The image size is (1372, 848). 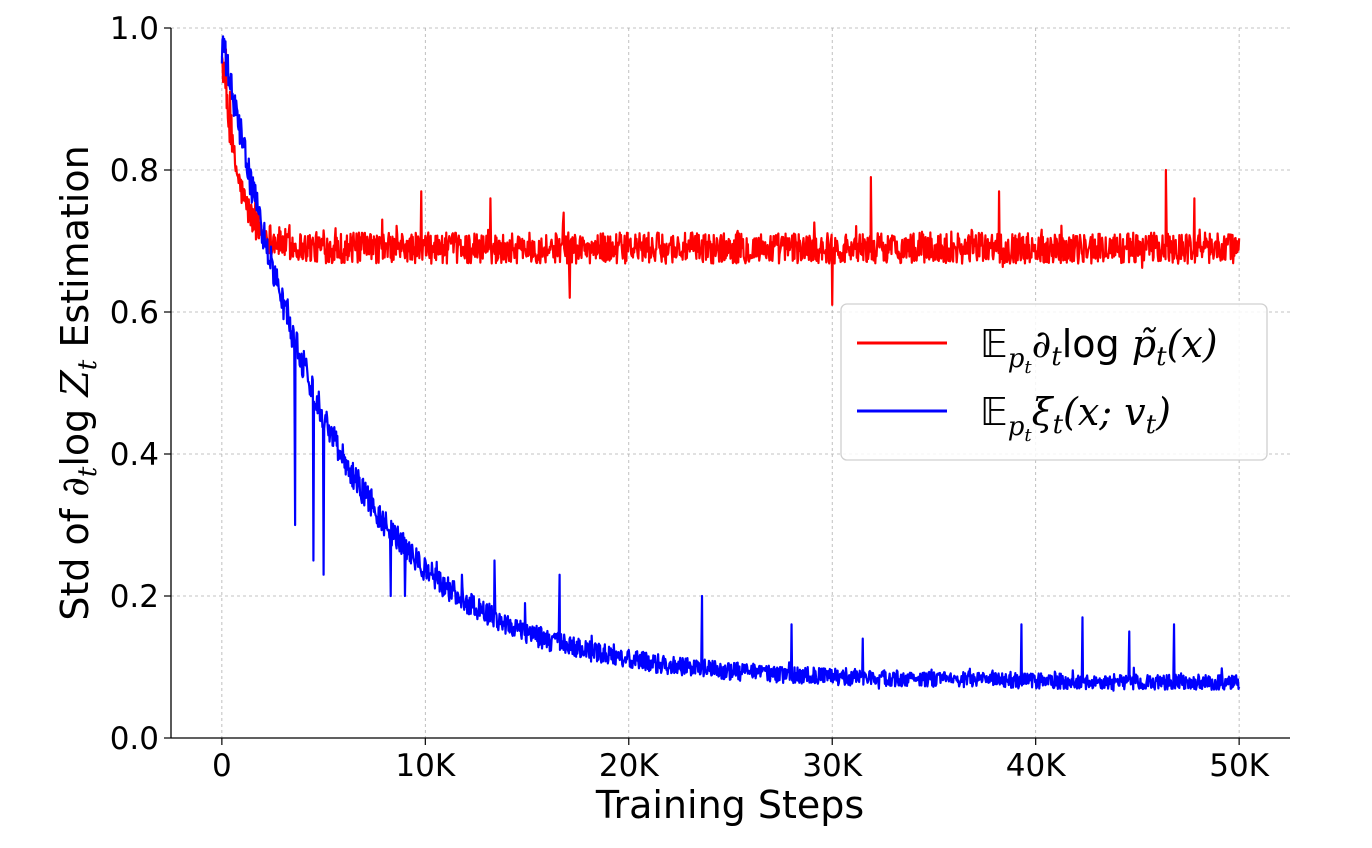 I want to click on y-axis-title-prefix: Std of, so click(x=75, y=559).